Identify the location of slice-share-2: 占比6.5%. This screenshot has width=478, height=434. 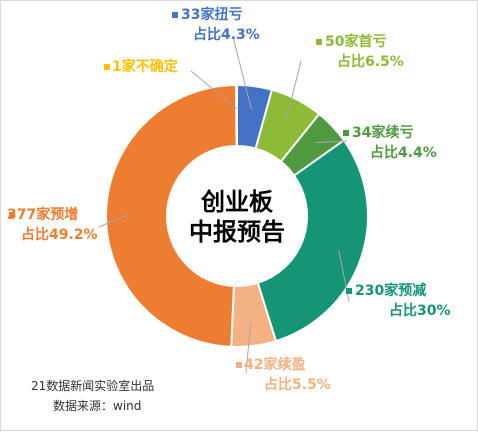
(370, 61).